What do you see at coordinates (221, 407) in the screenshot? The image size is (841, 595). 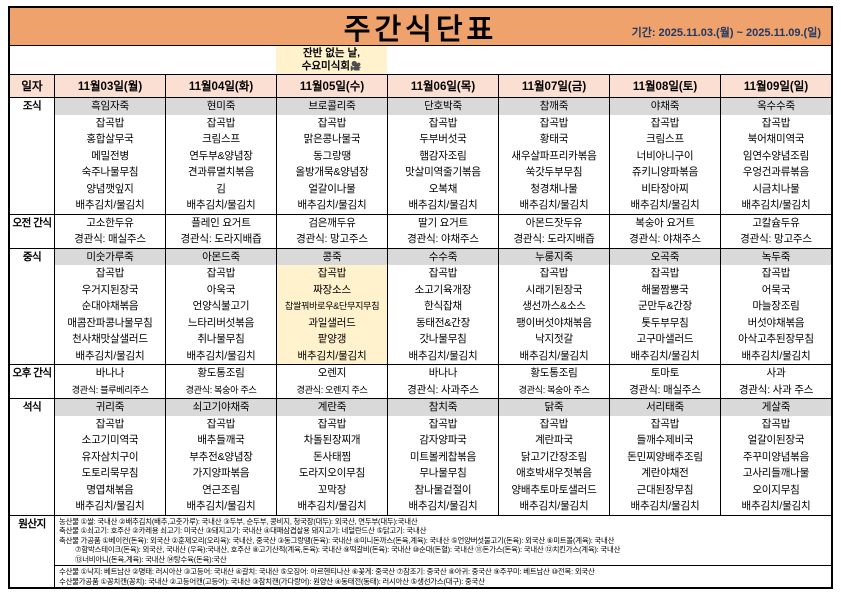 I see `menu-item: 쇠고기야채죽` at bounding box center [221, 407].